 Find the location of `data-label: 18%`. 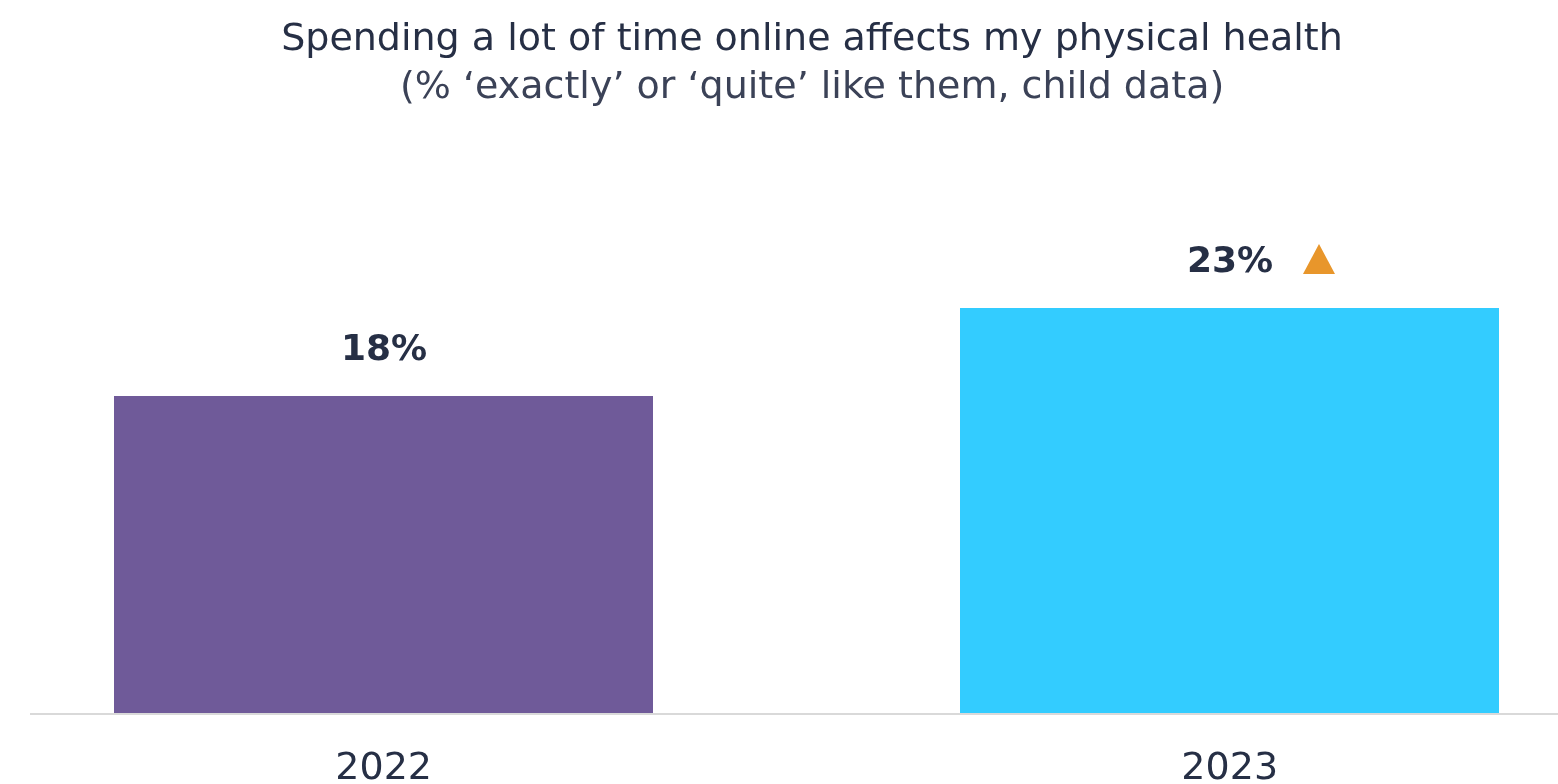

data-label: 18% is located at coordinates (384, 347).